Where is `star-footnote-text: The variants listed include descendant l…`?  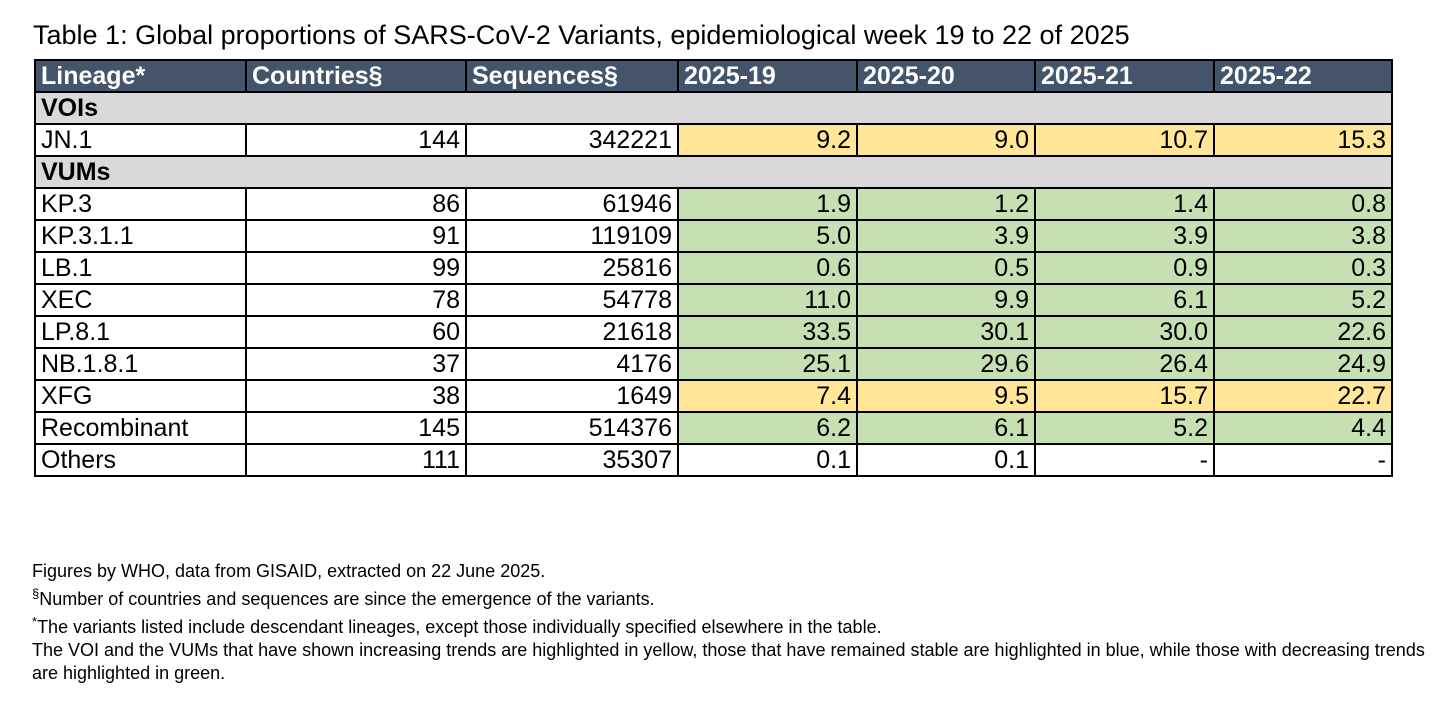 star-footnote-text: The variants listed include descendant l… is located at coordinates (459, 627).